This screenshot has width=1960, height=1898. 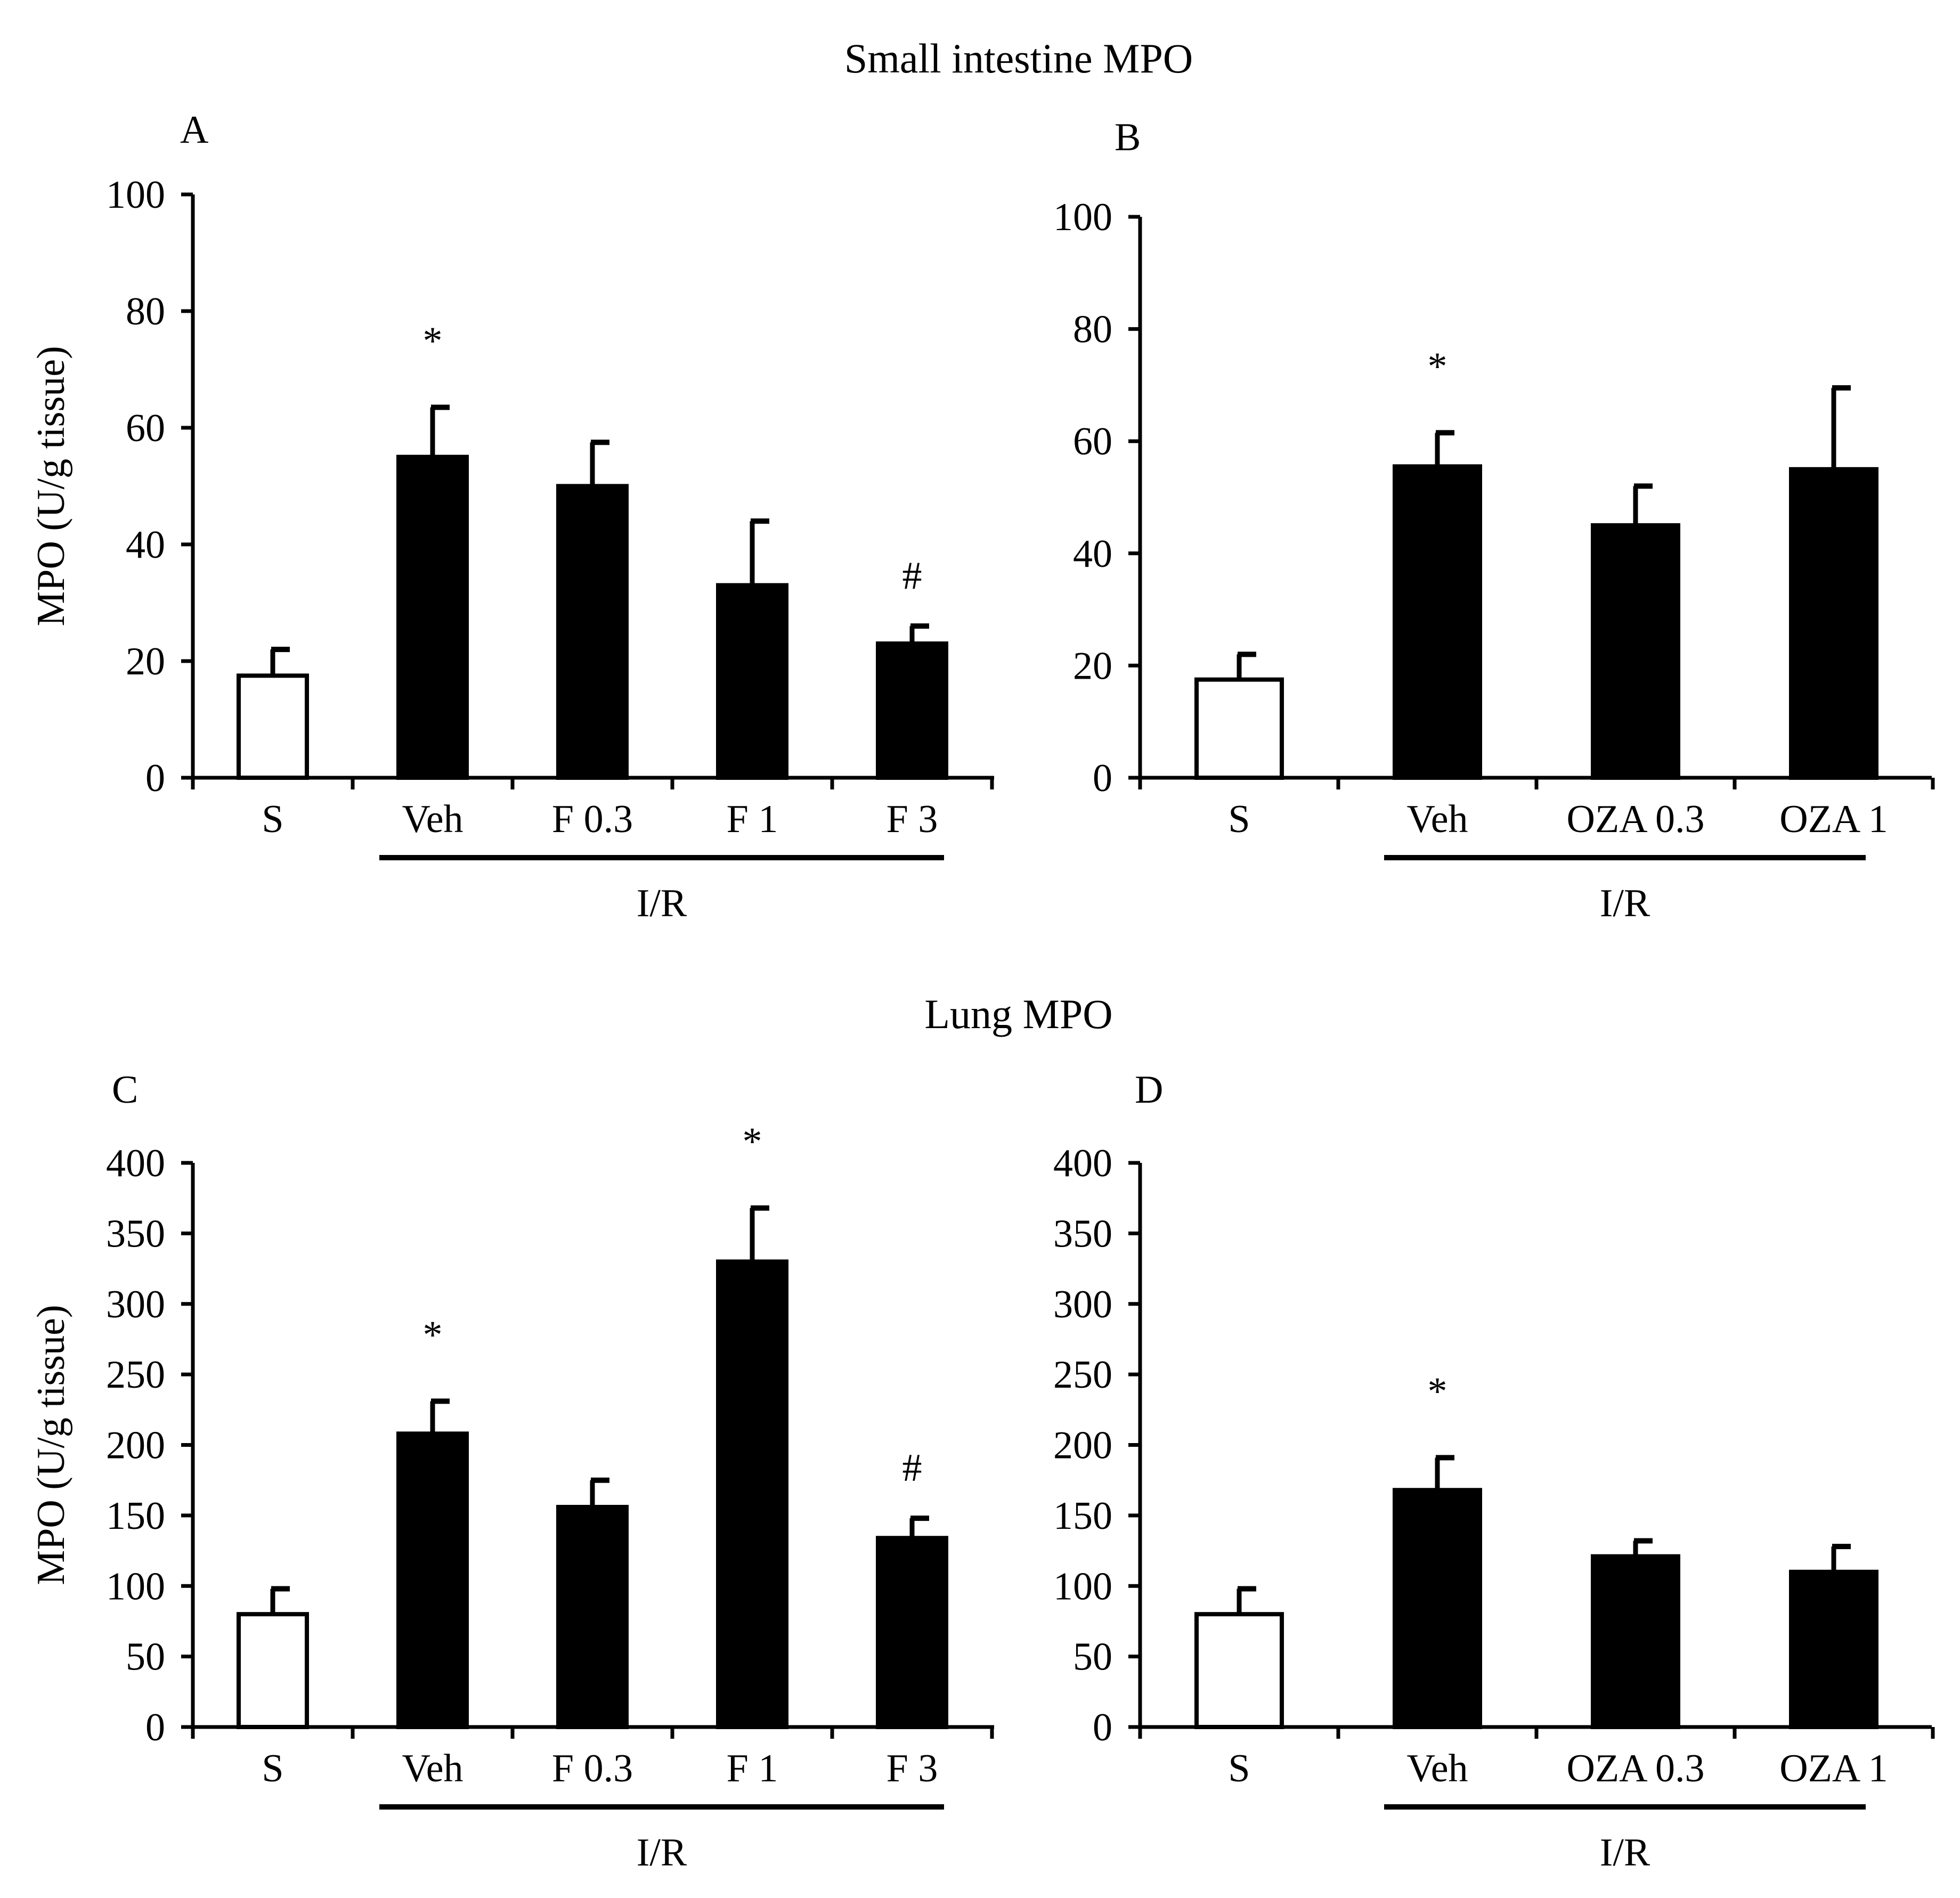 I want to click on panel-letter-a: A, so click(x=194, y=130).